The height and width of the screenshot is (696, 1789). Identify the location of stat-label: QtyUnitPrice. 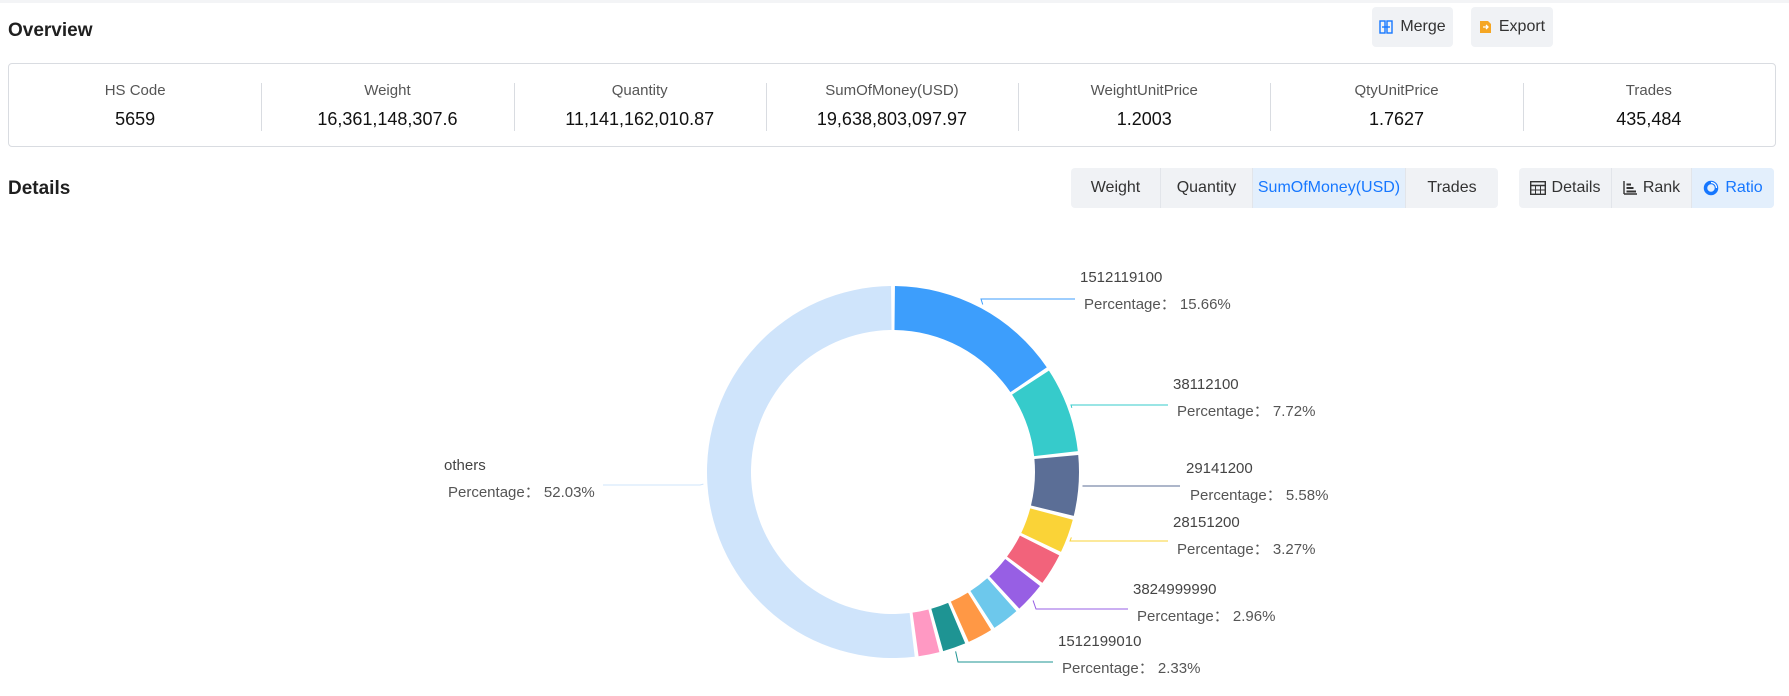
(1396, 90).